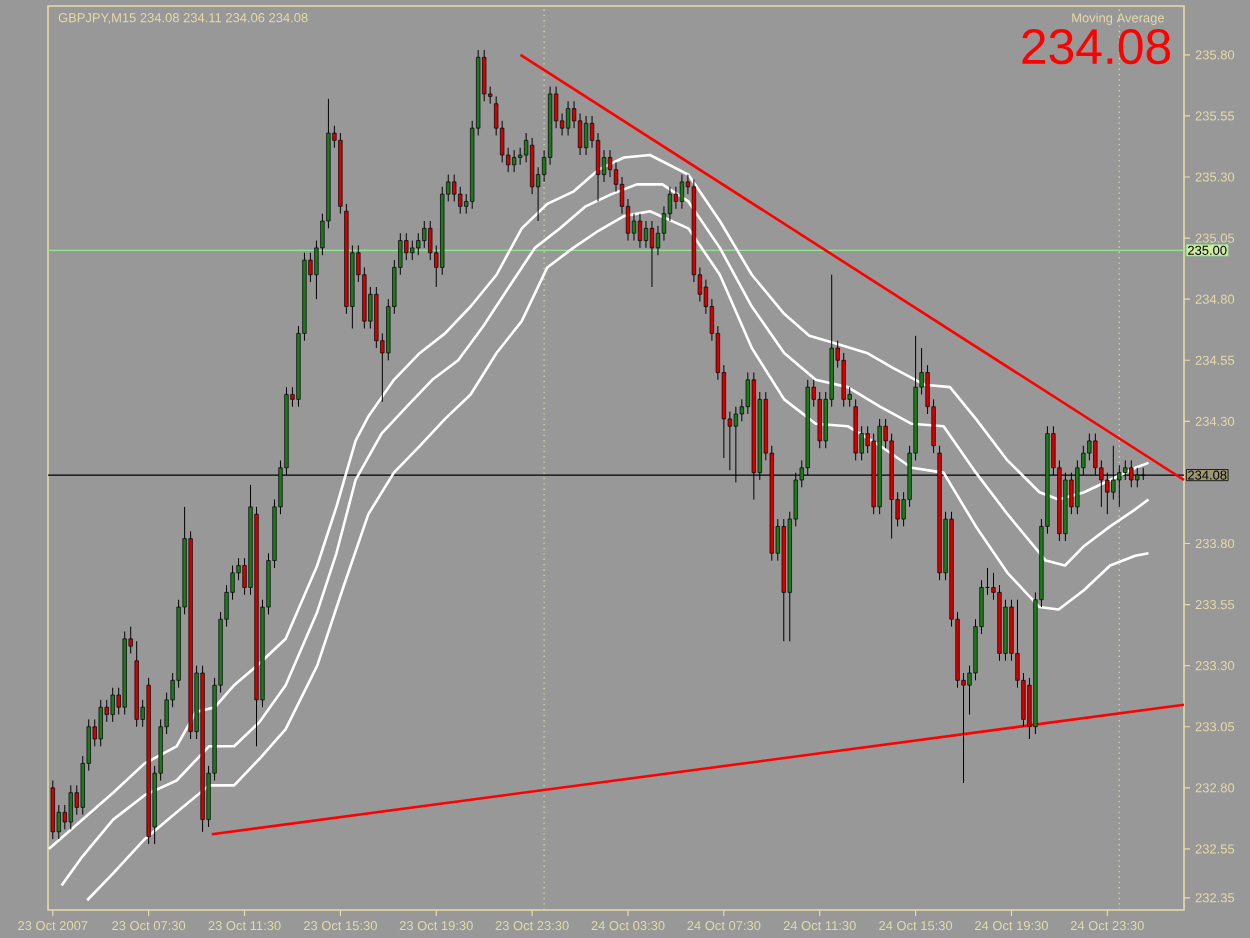 The width and height of the screenshot is (1250, 938). Describe the element at coordinates (1096, 46) in the screenshot. I see `annotation: 234.08` at that location.